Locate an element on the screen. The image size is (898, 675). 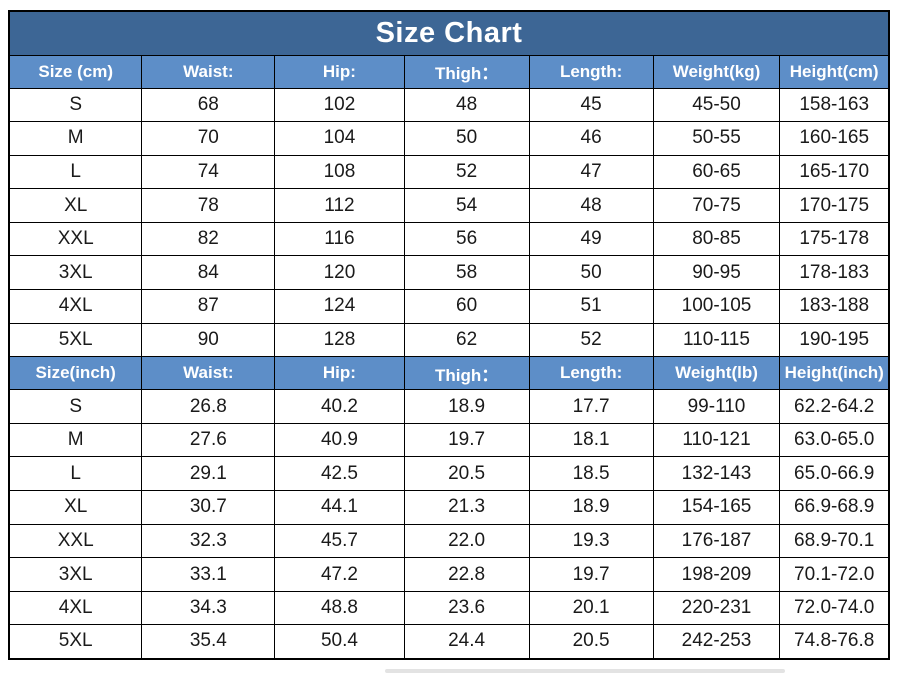
value-cell: 100-105 is located at coordinates (716, 306).